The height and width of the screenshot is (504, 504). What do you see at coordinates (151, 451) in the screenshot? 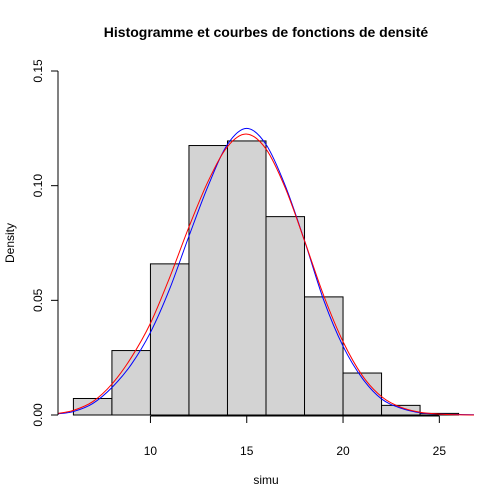
I see `x-tick-label-0: 10` at bounding box center [151, 451].